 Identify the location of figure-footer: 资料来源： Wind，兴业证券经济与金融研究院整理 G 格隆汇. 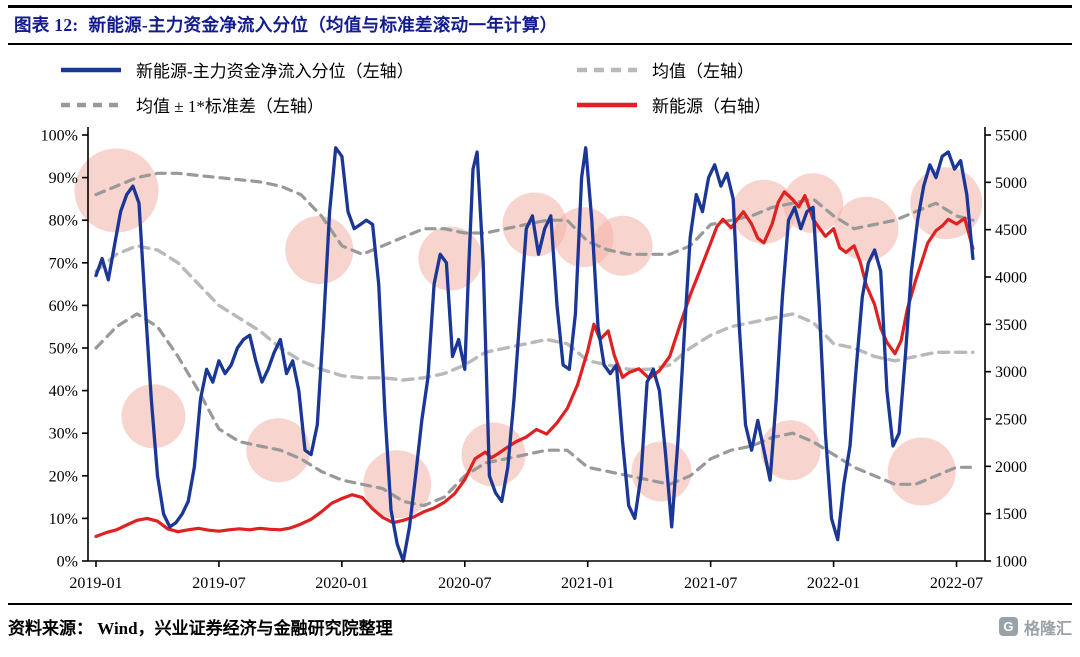
(540, 621).